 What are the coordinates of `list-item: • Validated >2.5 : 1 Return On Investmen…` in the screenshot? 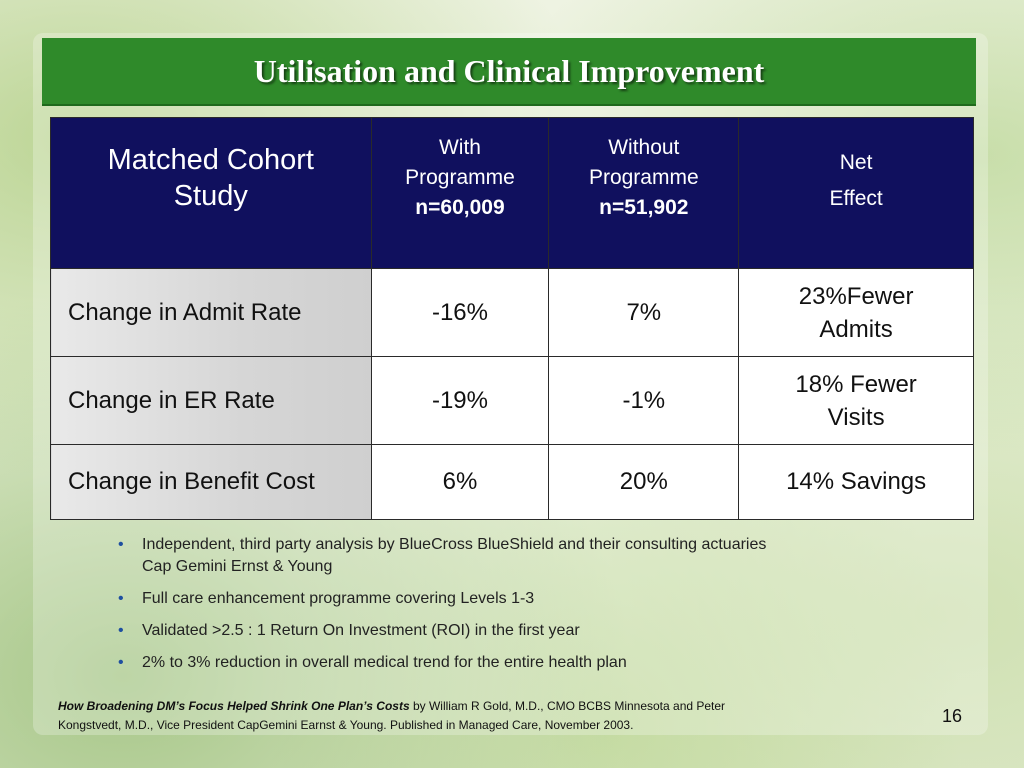 It's located at (533, 631).